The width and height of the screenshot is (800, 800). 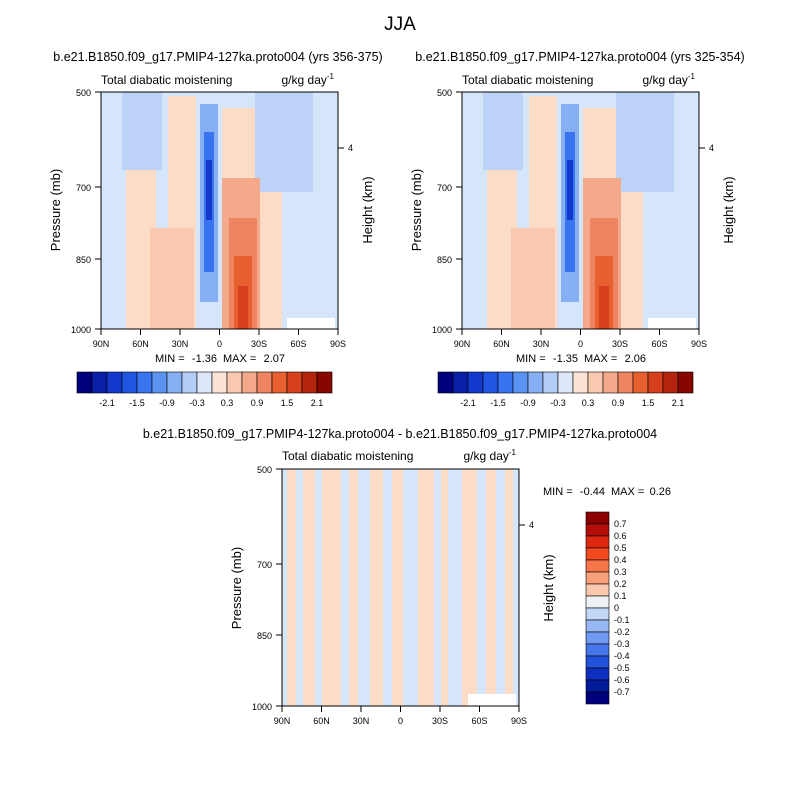 What do you see at coordinates (264, 636) in the screenshot?
I see `panel-3-ytick-label-850: 850` at bounding box center [264, 636].